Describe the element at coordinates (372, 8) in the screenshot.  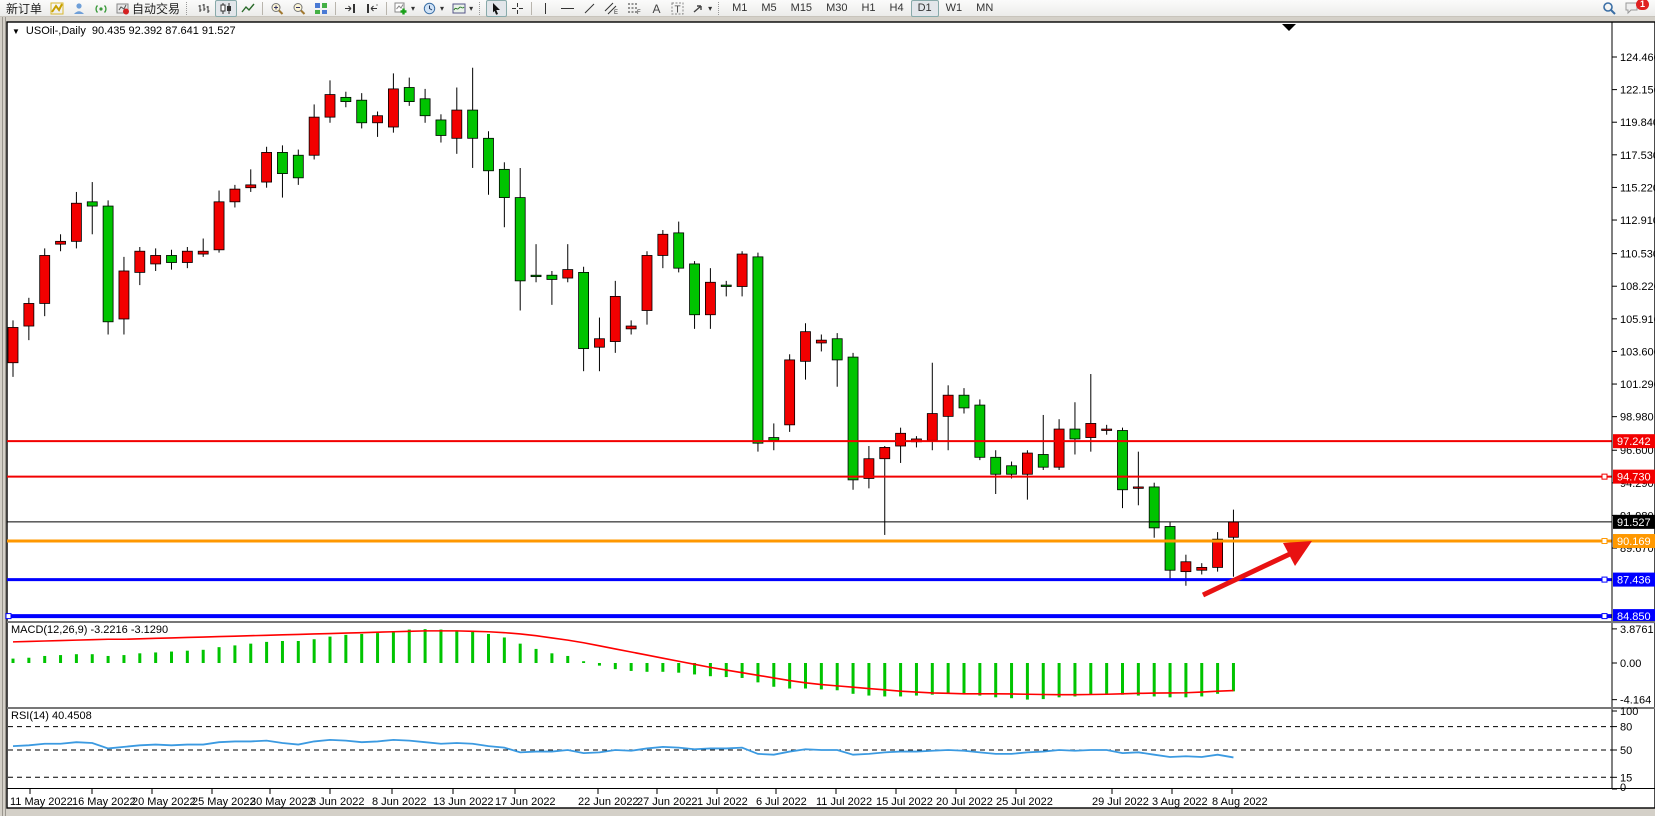
I see `chart-shift-button` at that location.